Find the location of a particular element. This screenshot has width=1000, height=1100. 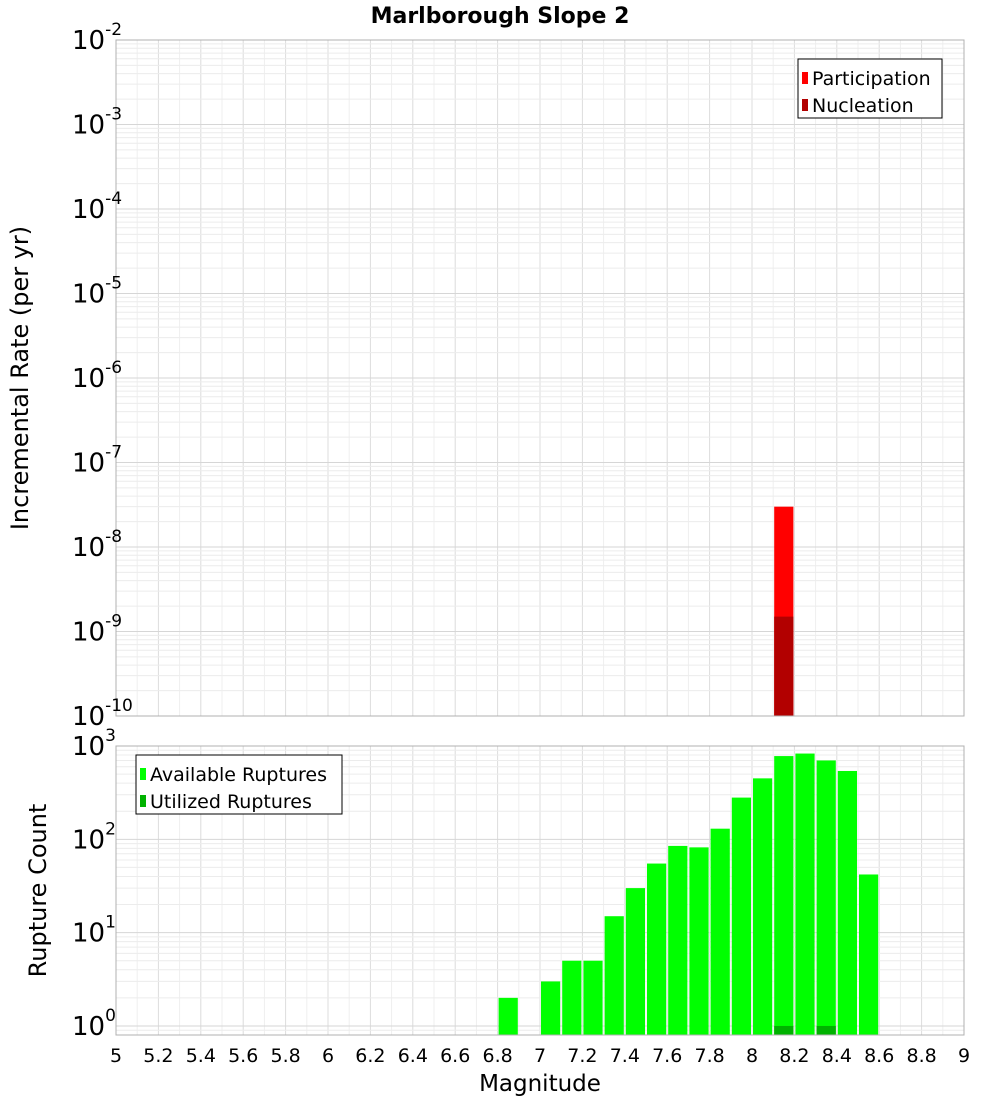

x-tick-label: 5.8 is located at coordinates (285, 1056).